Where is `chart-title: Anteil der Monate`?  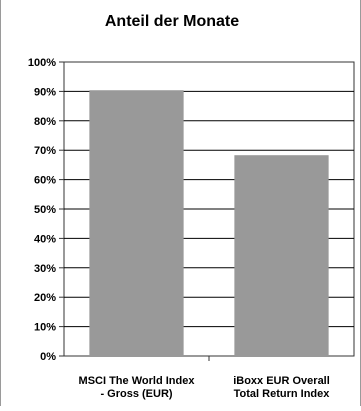 chart-title: Anteil der Monate is located at coordinates (172, 21).